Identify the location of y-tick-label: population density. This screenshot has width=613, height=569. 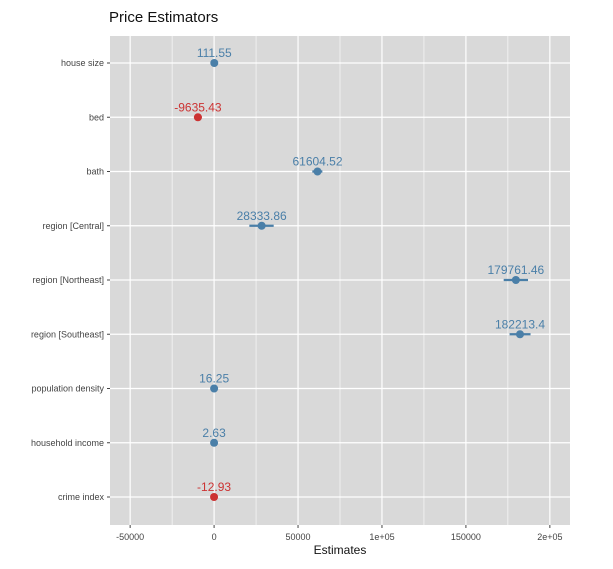
(67, 389).